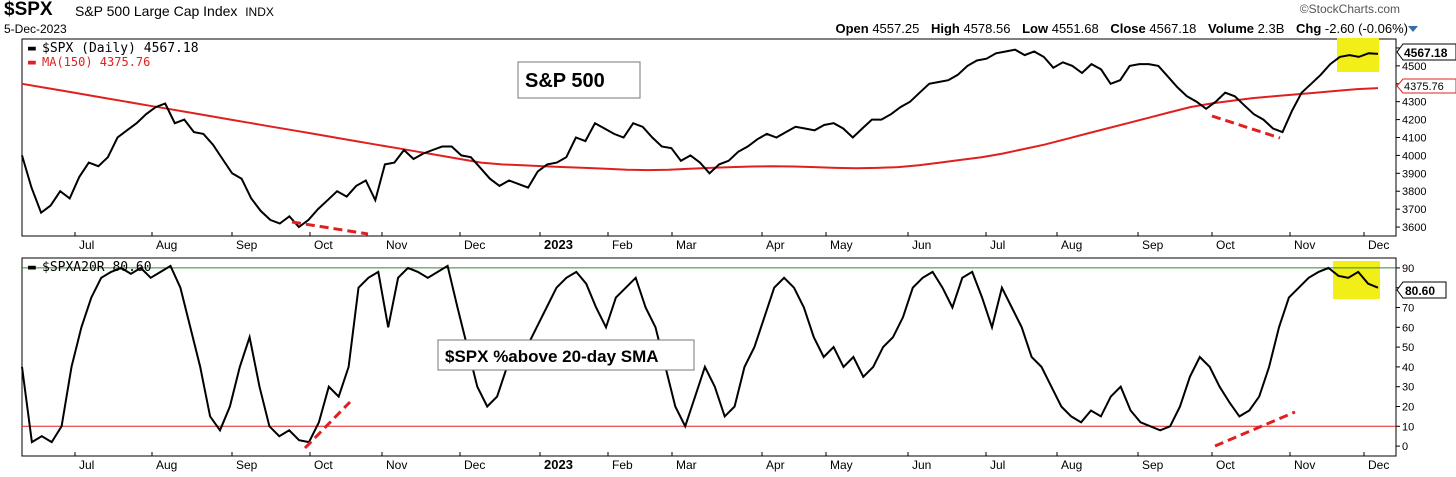  I want to click on price-legend: $SPX (Daily) 4567.18, so click(120, 48).